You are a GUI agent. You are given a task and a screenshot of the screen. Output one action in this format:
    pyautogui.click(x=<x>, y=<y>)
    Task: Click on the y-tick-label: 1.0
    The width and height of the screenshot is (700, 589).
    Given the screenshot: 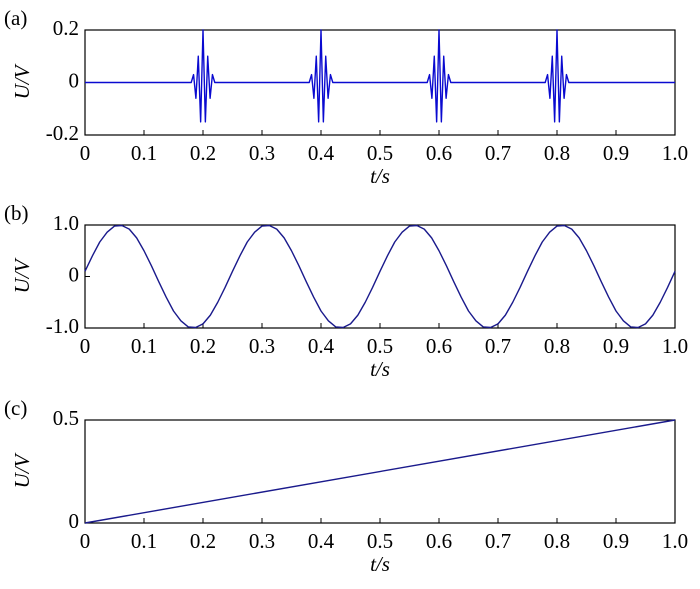 What is the action you would take?
    pyautogui.click(x=66, y=223)
    